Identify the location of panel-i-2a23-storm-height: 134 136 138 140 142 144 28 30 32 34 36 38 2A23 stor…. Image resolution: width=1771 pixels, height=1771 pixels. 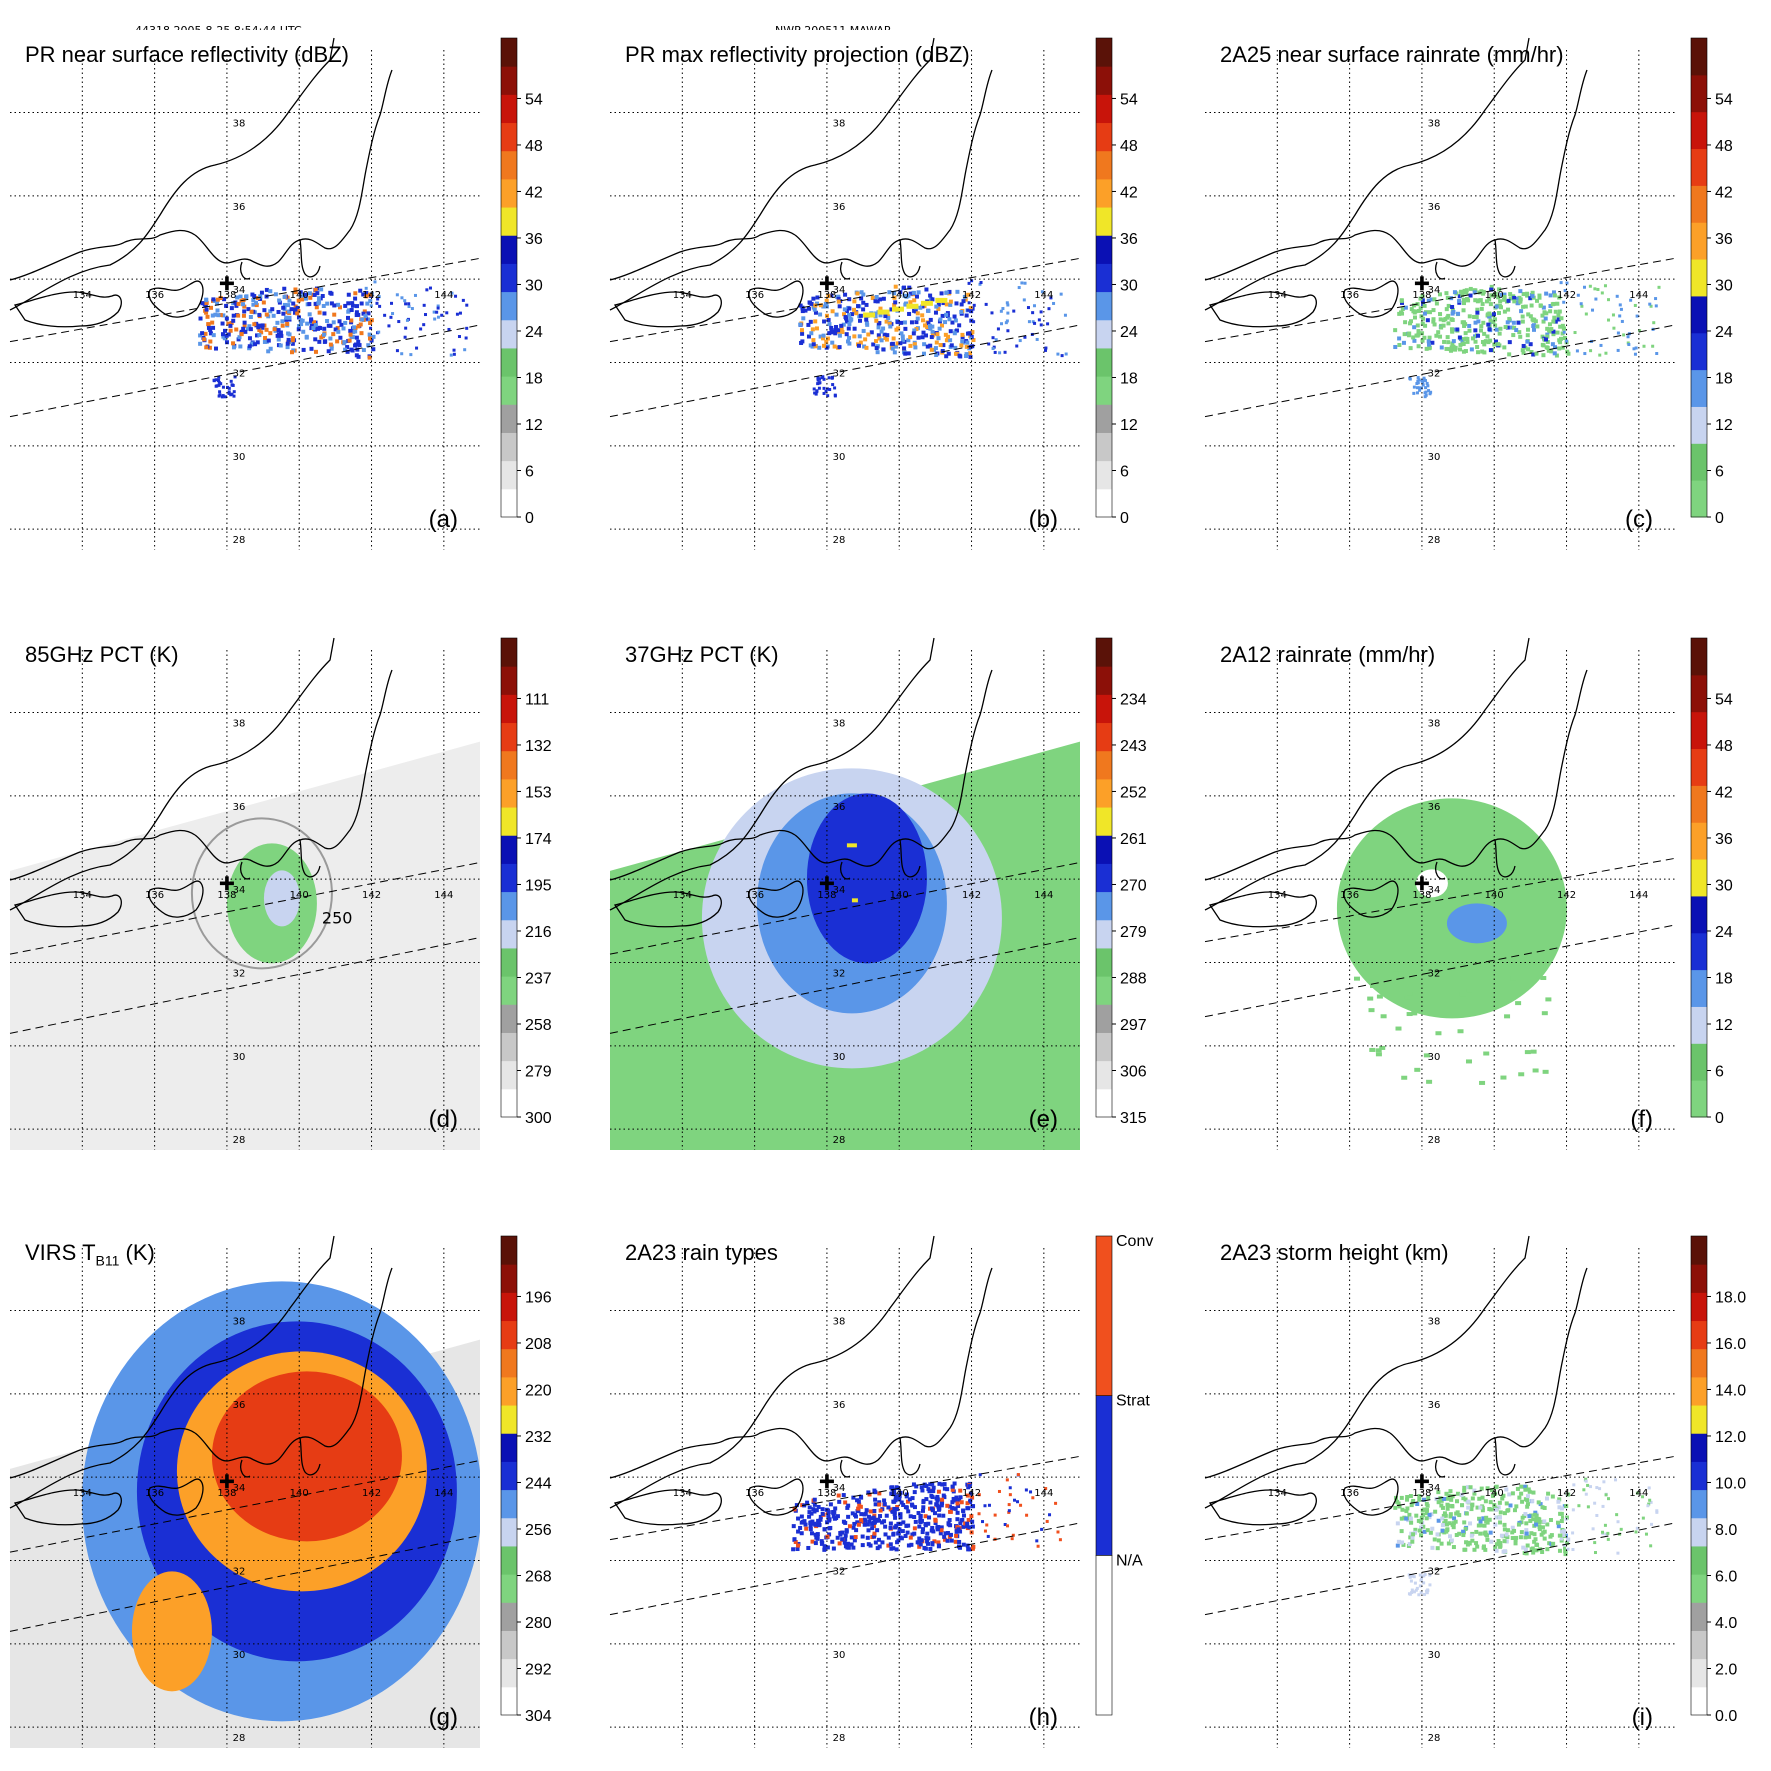
(1435, 1488).